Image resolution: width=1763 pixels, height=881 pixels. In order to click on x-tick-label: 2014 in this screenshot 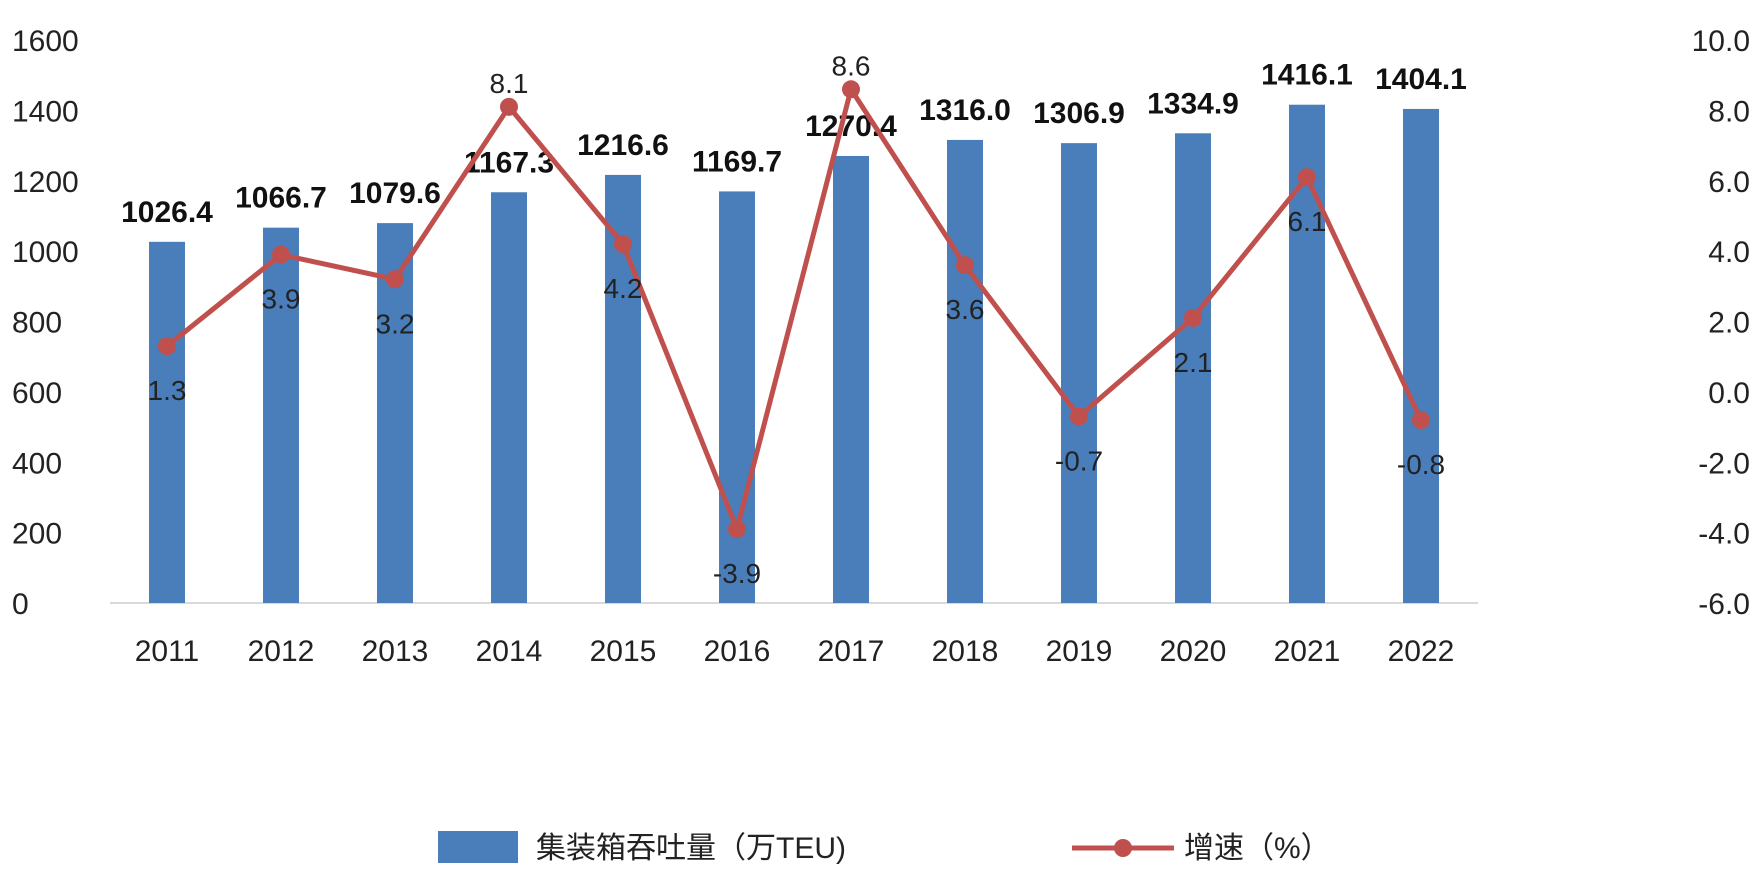, I will do `click(509, 651)`.